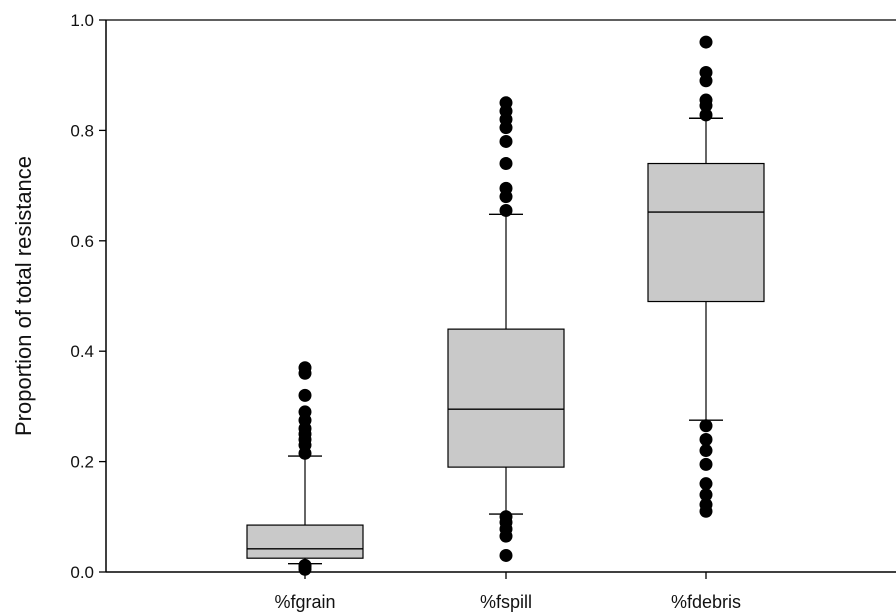 This screenshot has width=896, height=613. Describe the element at coordinates (82, 241) in the screenshot. I see `y-tick-label: 0.6` at that location.